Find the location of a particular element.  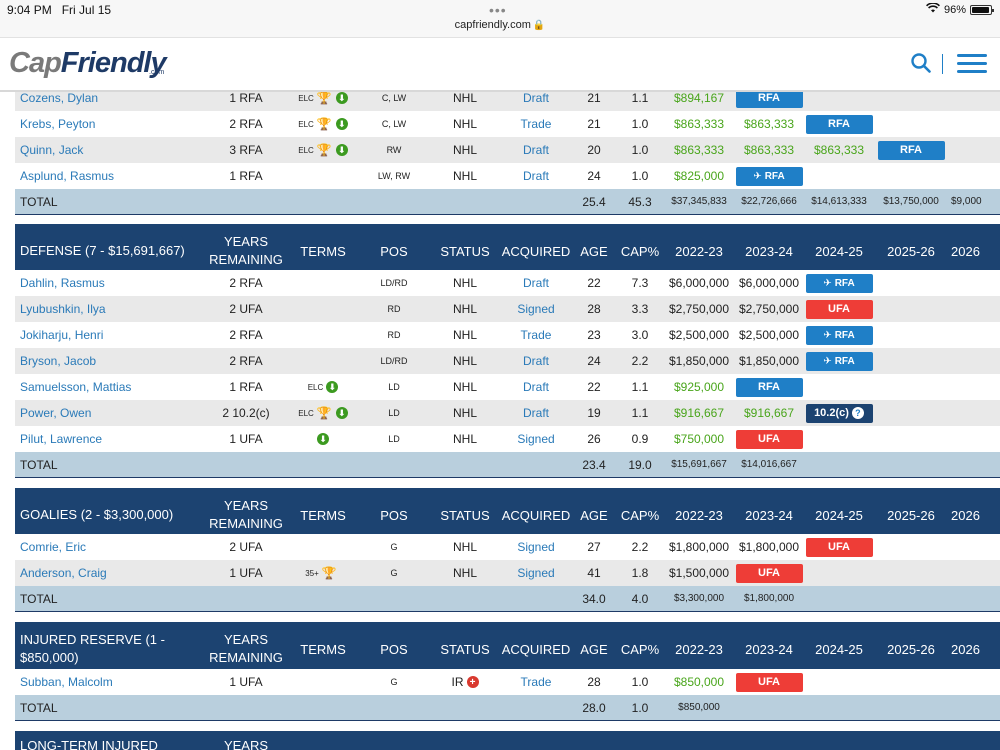

search-icon is located at coordinates (921, 63).